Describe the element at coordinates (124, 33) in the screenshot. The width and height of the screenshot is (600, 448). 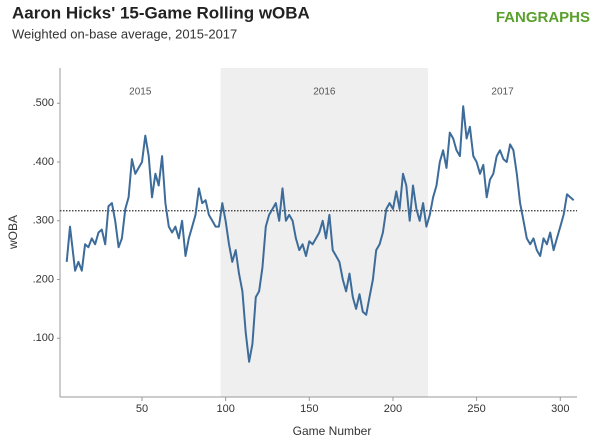
I see `chart-subtitle: Weighted on-base average, 2015-2017` at that location.